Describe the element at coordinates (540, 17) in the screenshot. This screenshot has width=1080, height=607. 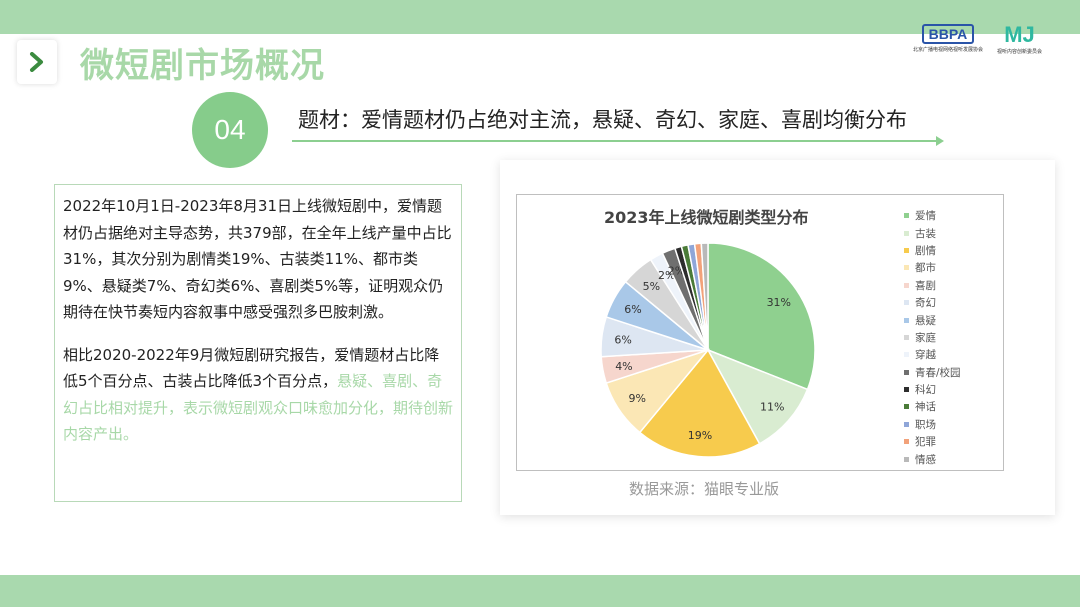
I see `top-bar` at that location.